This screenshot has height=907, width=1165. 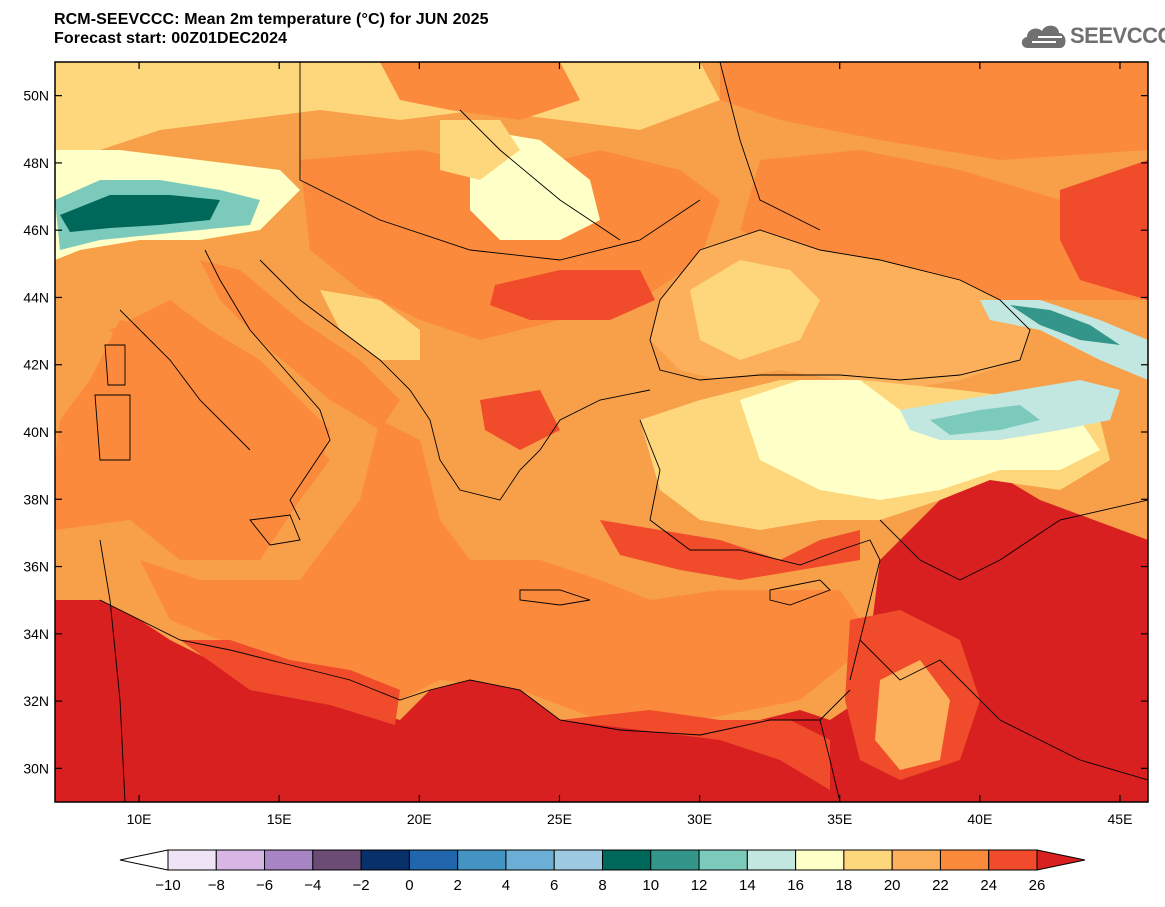 I want to click on corsica, so click(x=115, y=365).